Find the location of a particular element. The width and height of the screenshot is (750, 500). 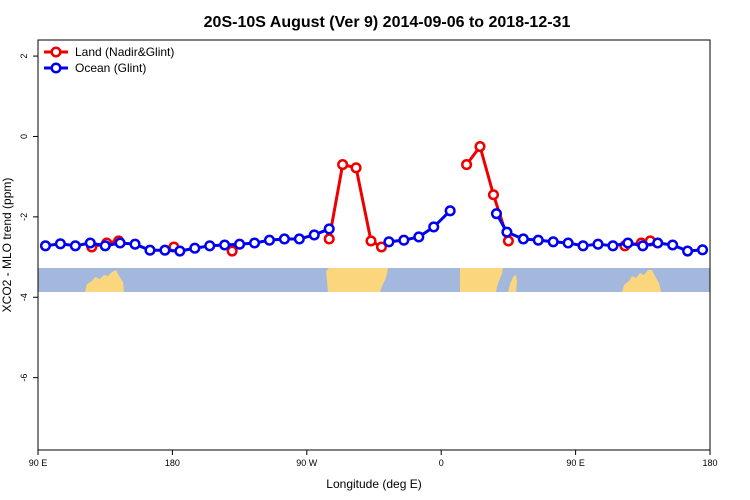

y-tick-label: 0 is located at coordinates (24, 136).